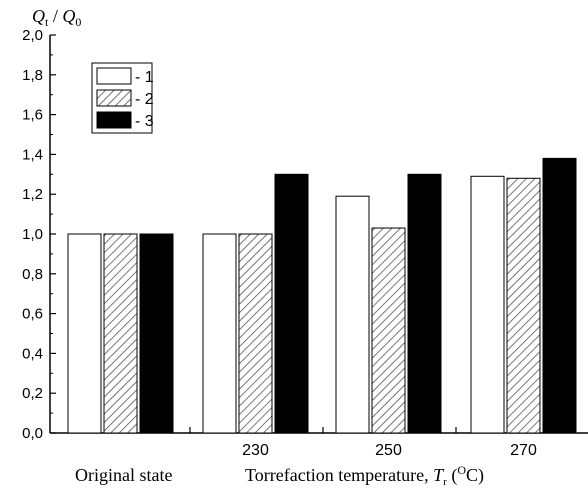  Describe the element at coordinates (32, 274) in the screenshot. I see `y-tick-label: 0,8` at that location.